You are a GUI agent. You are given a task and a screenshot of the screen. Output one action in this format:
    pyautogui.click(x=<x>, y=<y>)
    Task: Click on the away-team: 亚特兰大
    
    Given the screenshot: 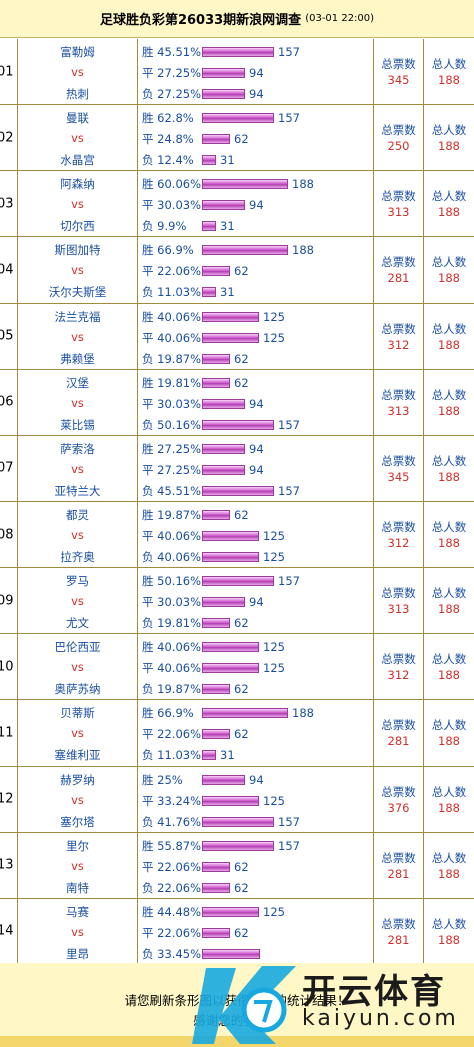 What is the action you would take?
    pyautogui.click(x=77, y=490)
    